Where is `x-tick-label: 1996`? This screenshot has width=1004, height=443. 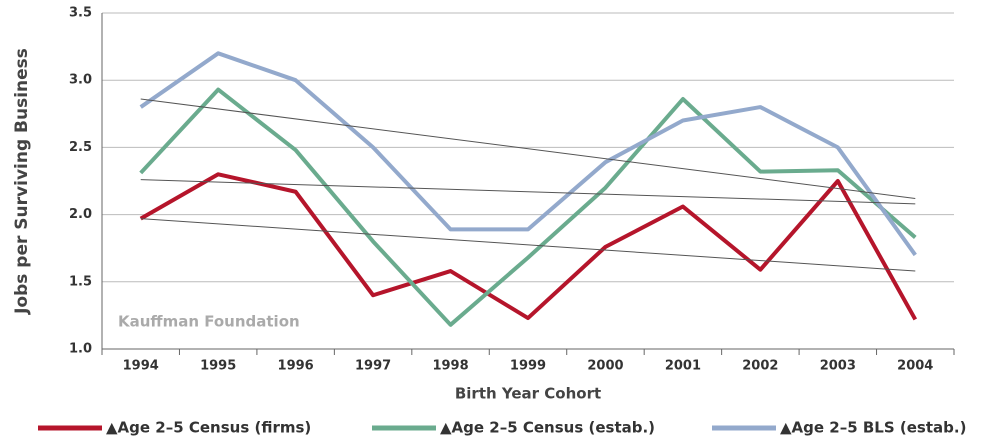
x-tick-label: 1996 is located at coordinates (296, 366).